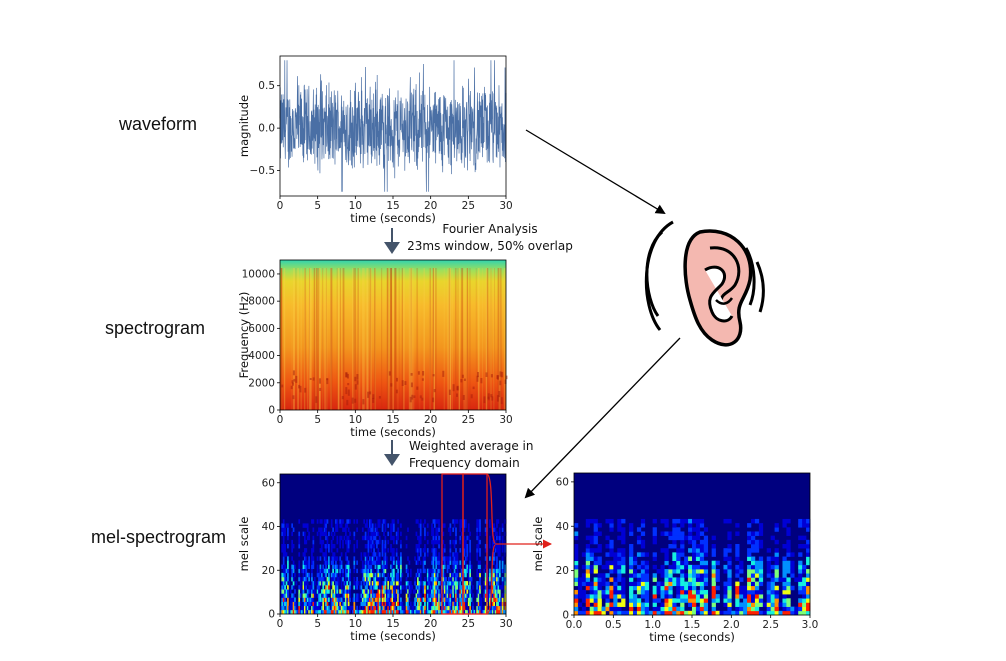 The width and height of the screenshot is (1006, 661). What do you see at coordinates (464, 463) in the screenshot?
I see `weighted-line-2: Frequency domain` at bounding box center [464, 463].